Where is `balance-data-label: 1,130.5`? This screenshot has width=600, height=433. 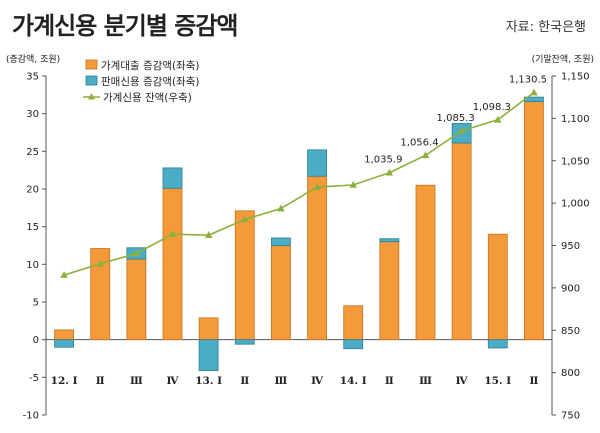
balance-data-label: 1,130.5 is located at coordinates (528, 80).